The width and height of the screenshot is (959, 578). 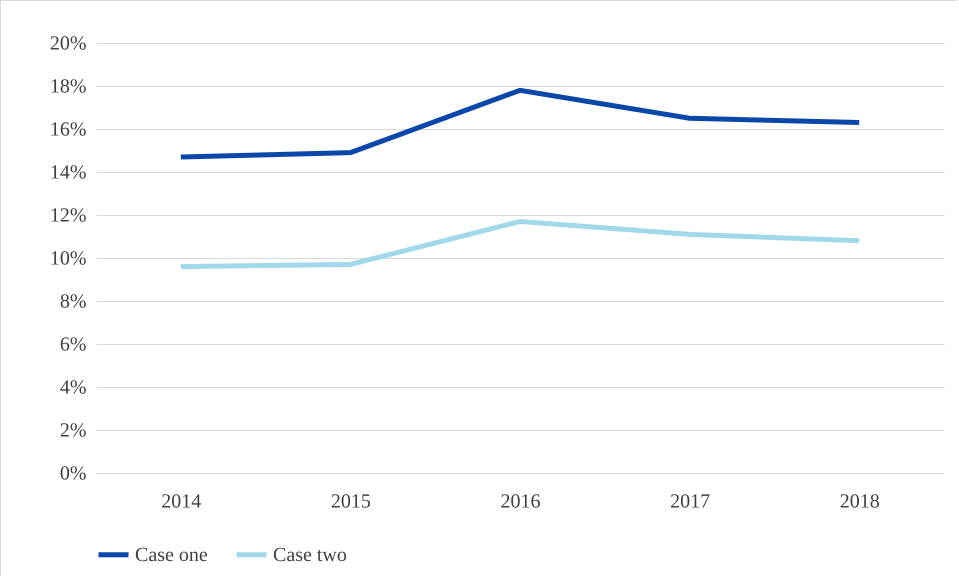 What do you see at coordinates (73, 431) in the screenshot?
I see `y-tick-label: 2%` at bounding box center [73, 431].